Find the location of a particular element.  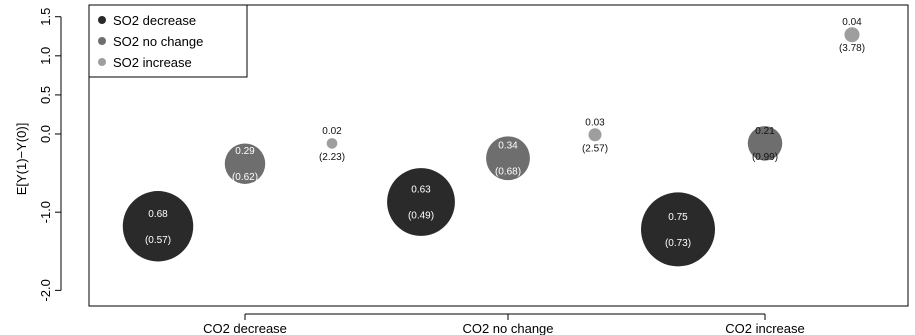

point-label-se-2-1: (2.57) is located at coordinates (595, 148).